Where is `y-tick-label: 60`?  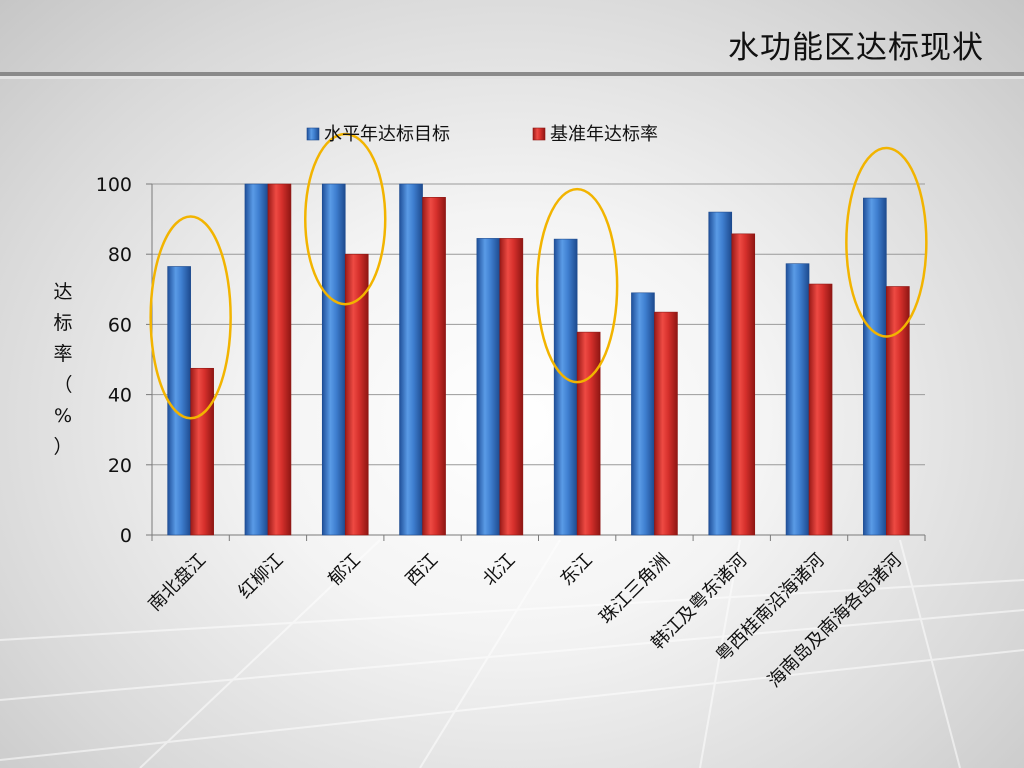 y-tick-label: 60 is located at coordinates (120, 325).